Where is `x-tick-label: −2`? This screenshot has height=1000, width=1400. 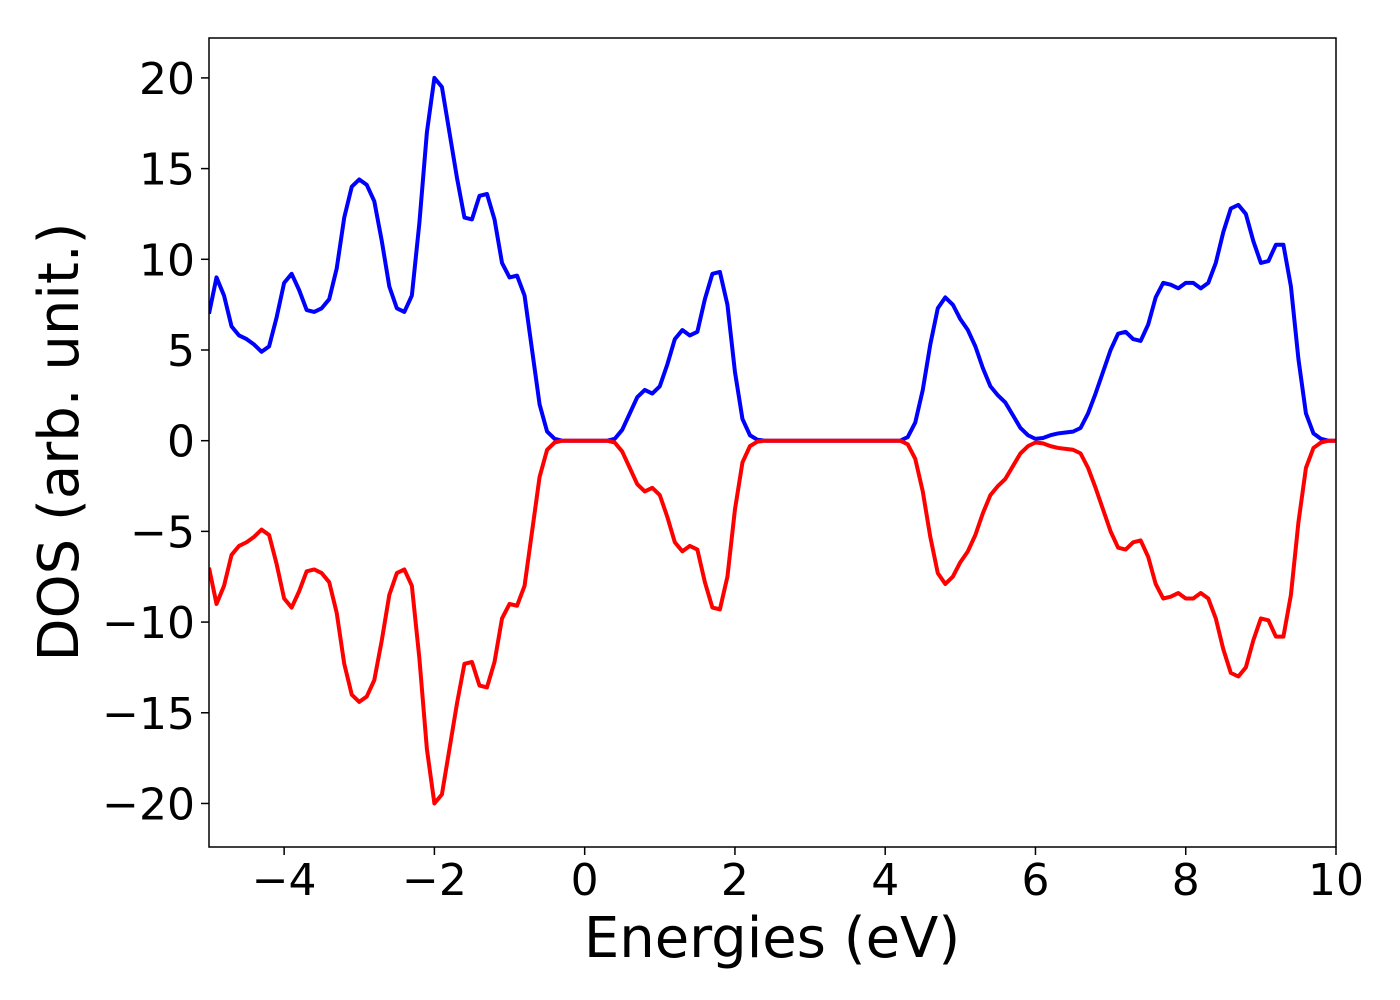
x-tick-label: −2 is located at coordinates (434, 880).